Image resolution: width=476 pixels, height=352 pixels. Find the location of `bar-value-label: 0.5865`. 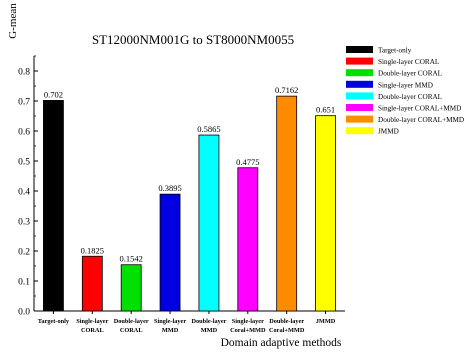

bar-value-label: 0.5865 is located at coordinates (208, 129).